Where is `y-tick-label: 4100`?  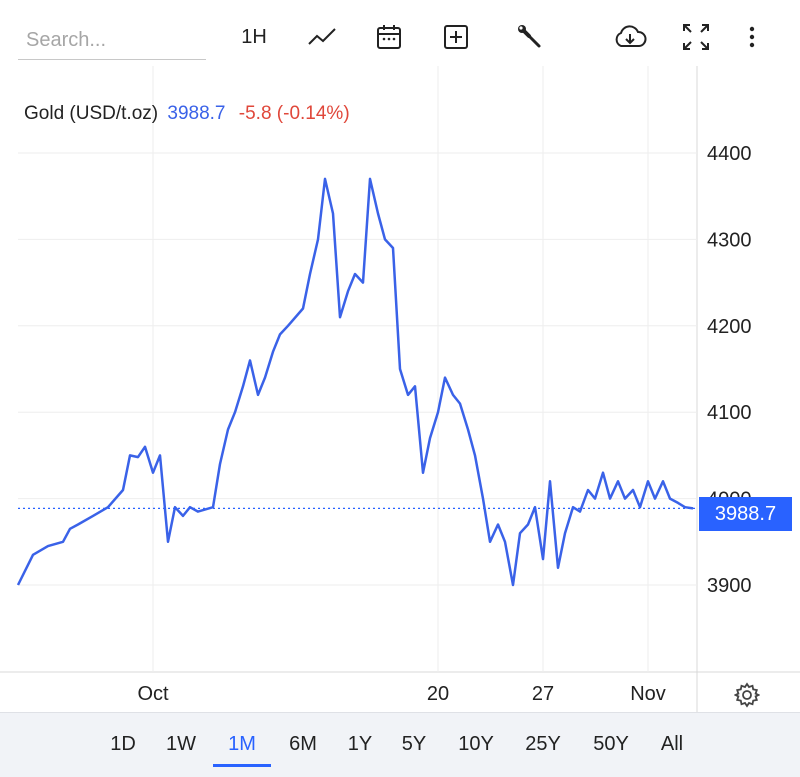 y-tick-label: 4100 is located at coordinates (729, 413).